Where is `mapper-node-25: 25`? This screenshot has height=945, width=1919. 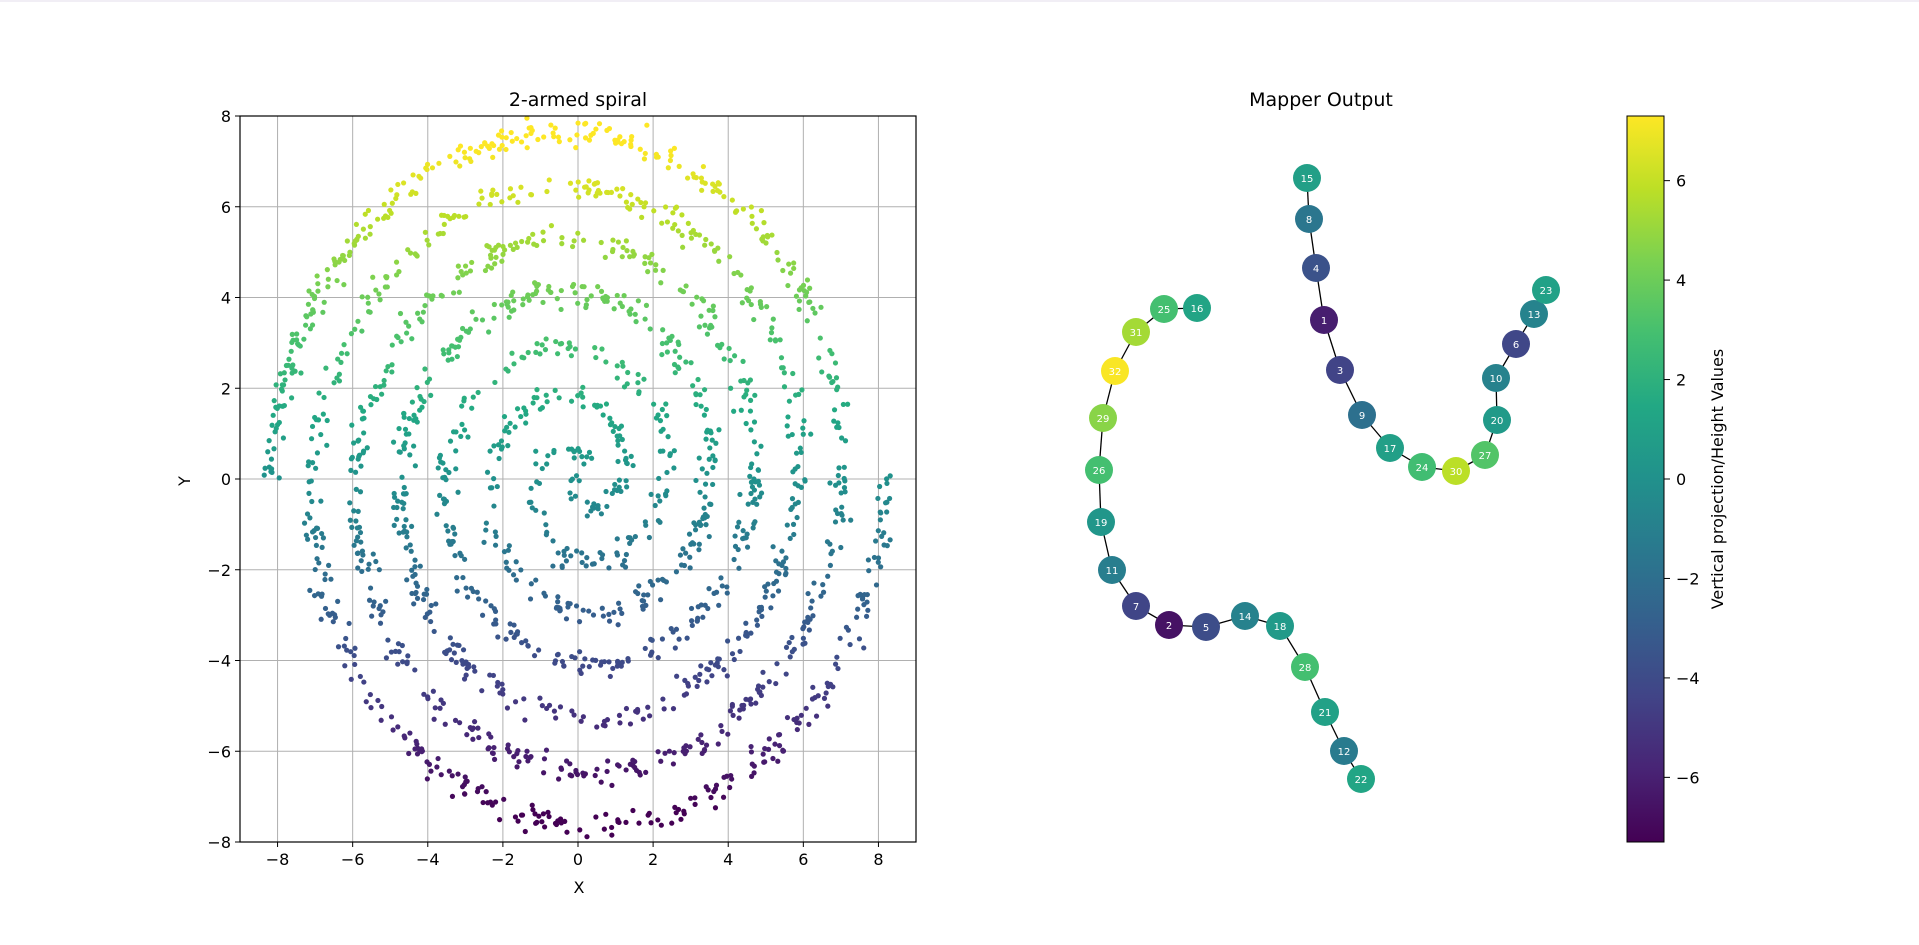
mapper-node-25: 25 is located at coordinates (1164, 309).